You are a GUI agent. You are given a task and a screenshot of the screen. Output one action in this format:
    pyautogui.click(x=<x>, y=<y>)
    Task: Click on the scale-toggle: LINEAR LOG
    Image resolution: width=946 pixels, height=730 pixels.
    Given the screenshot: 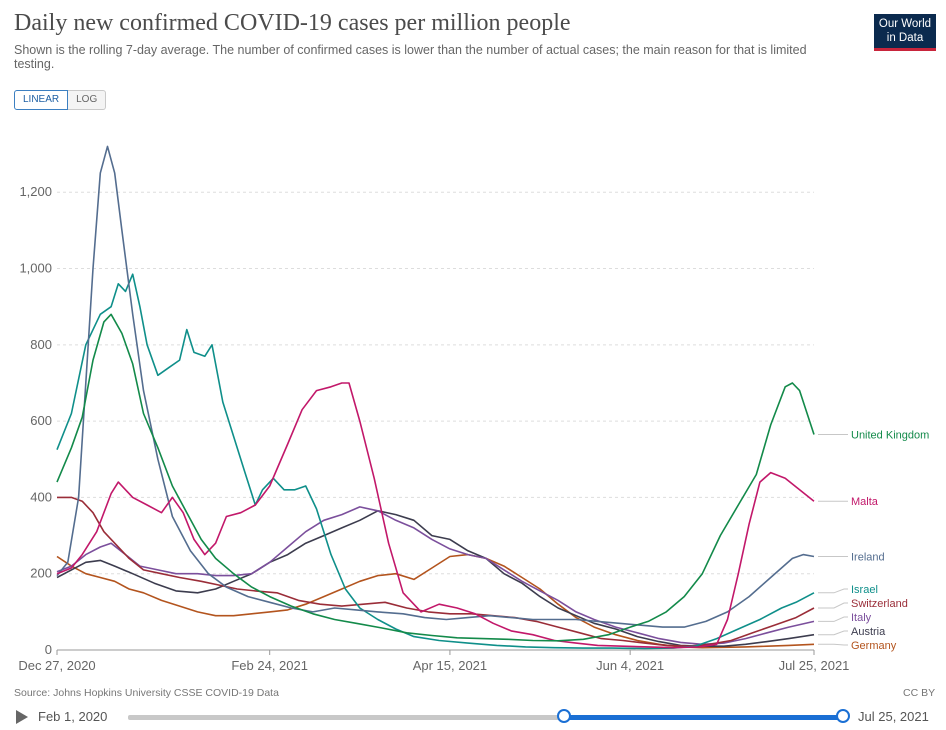 What is the action you would take?
    pyautogui.click(x=60, y=100)
    